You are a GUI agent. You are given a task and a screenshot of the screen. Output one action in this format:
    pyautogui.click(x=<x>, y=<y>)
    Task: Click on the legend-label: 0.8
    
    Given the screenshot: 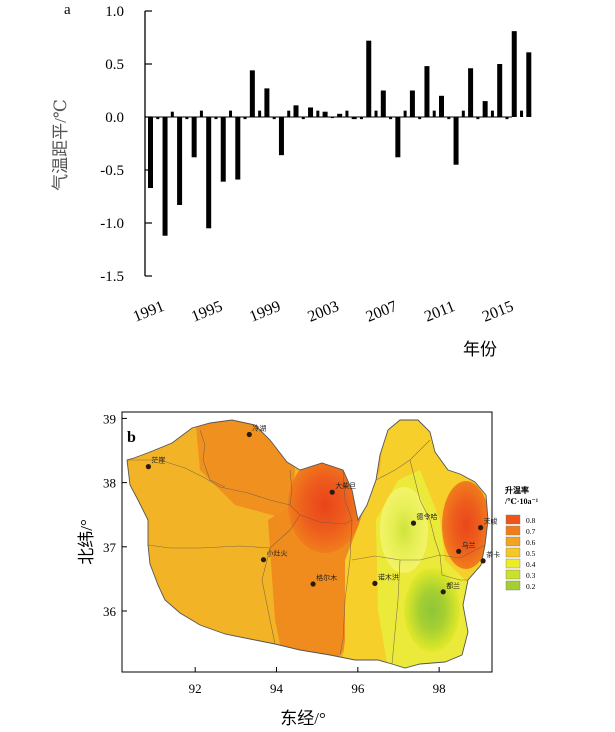 What is the action you would take?
    pyautogui.click(x=531, y=520)
    